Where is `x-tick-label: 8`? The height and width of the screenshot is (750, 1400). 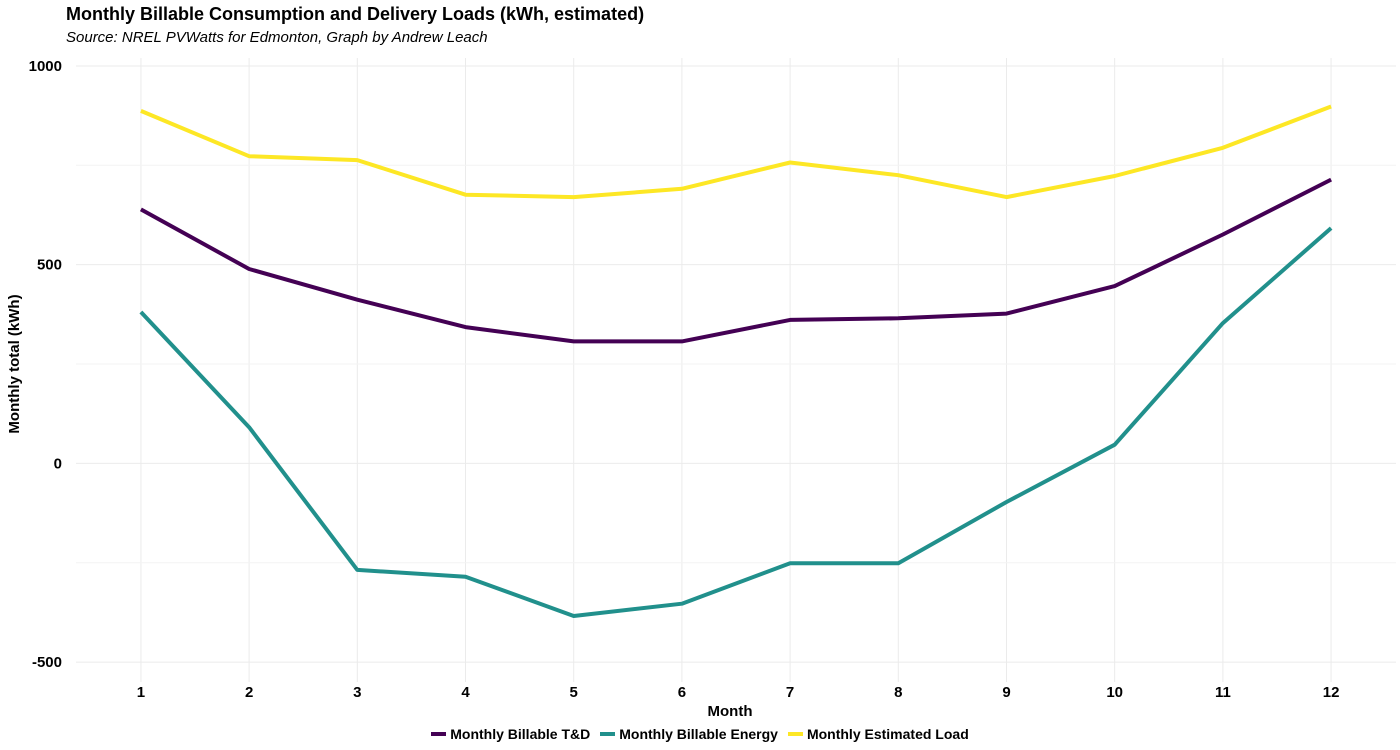
x-tick-label: 8 is located at coordinates (898, 692).